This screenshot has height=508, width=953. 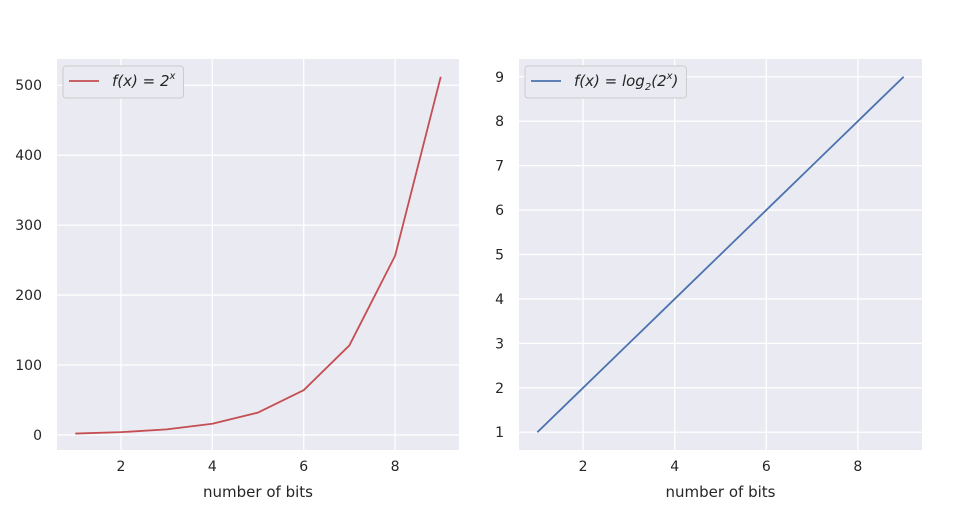 I want to click on y-tick-label: 6, so click(x=499, y=211).